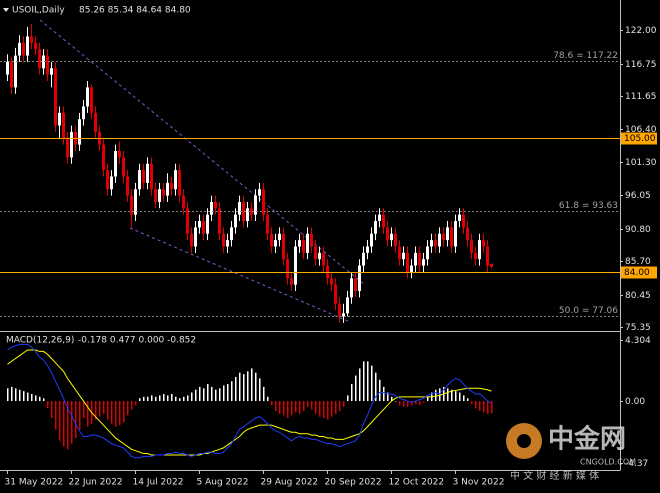  What do you see at coordinates (240, 275) in the screenshot?
I see `channel-lower` at bounding box center [240, 275].